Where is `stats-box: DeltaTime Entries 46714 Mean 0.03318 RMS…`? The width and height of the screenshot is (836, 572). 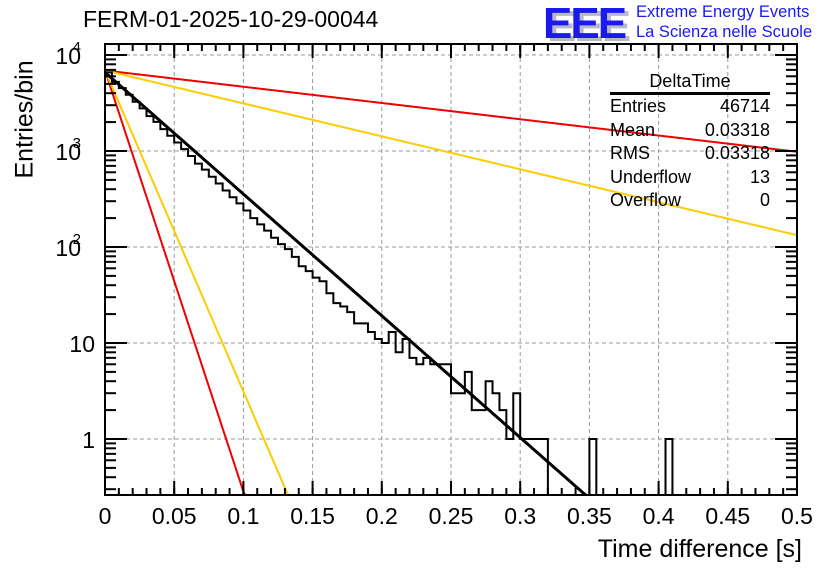
stats-box: DeltaTime Entries 46714 Mean 0.03318 RMS… is located at coordinates (695, 141).